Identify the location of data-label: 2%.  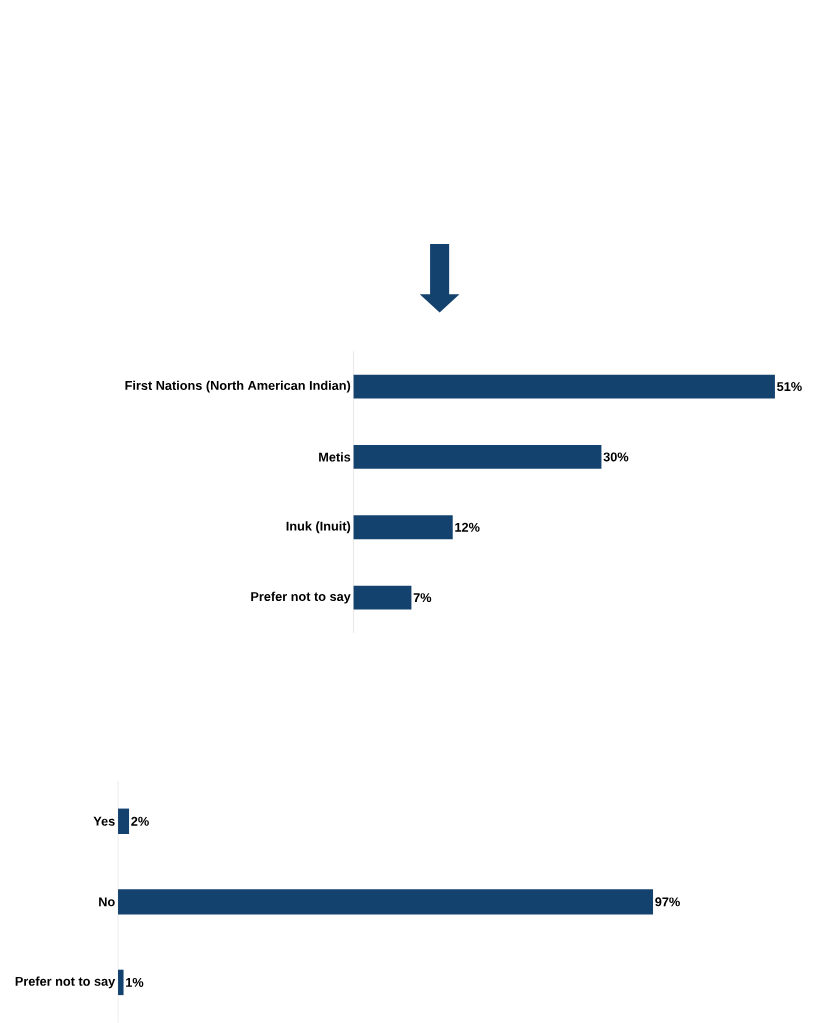
(140, 821).